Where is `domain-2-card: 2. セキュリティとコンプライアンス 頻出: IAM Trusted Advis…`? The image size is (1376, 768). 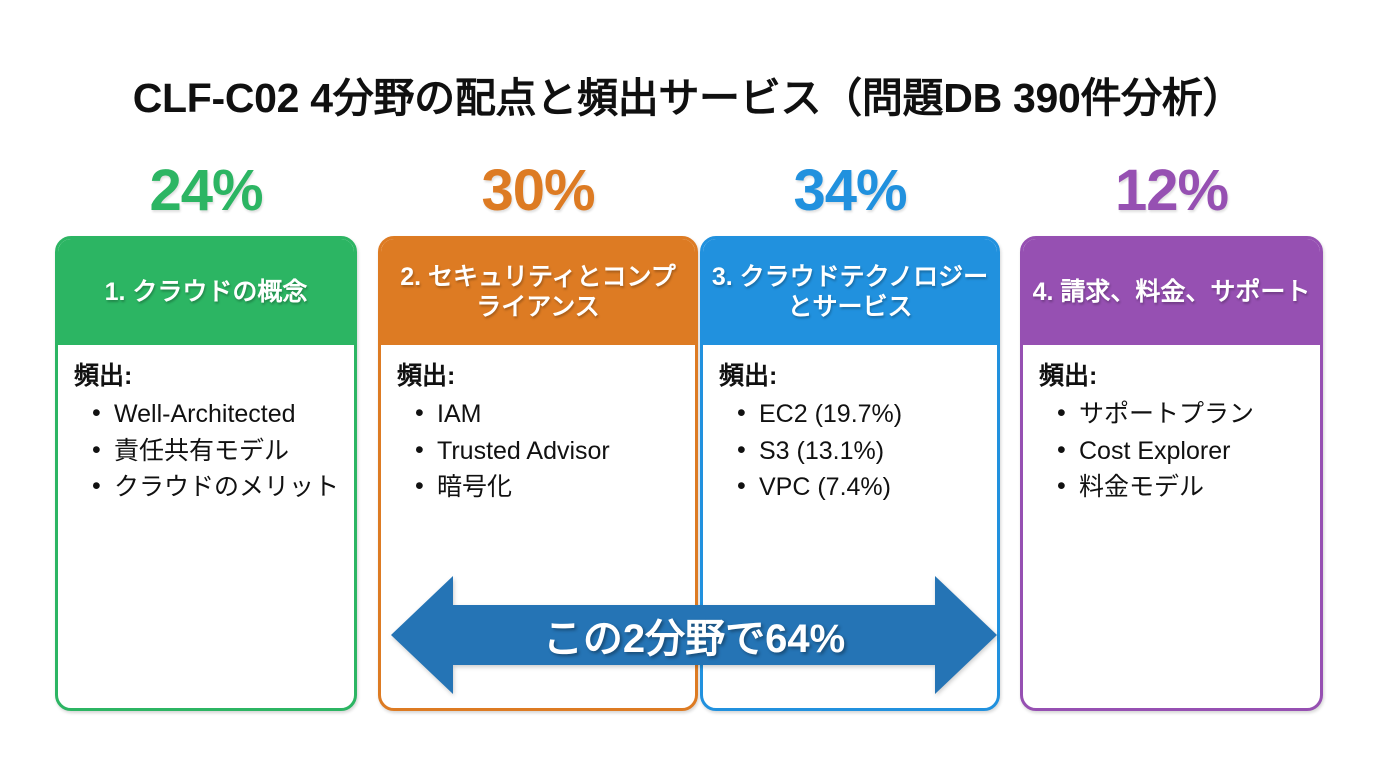
domain-2-card: 2. セキュリティとコンプライアンス 頻出: IAM Trusted Advis… is located at coordinates (538, 473).